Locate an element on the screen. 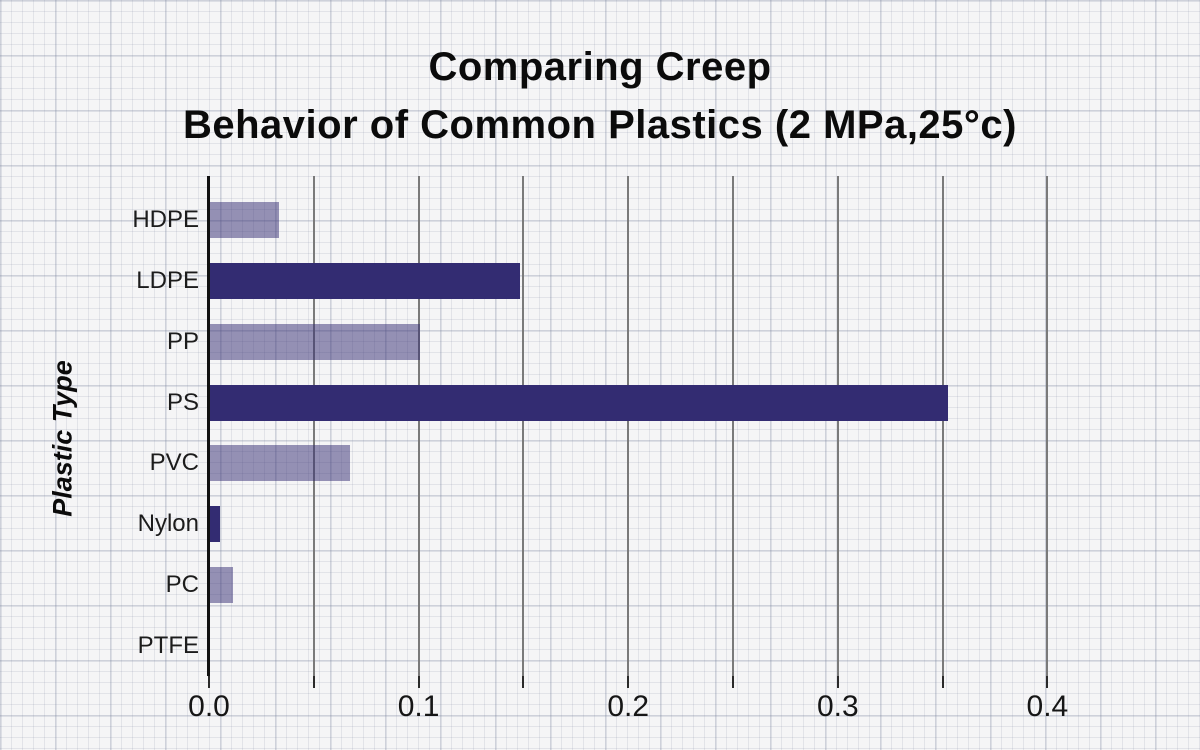 This screenshot has width=1200, height=750. bar-ldpe is located at coordinates (365, 281).